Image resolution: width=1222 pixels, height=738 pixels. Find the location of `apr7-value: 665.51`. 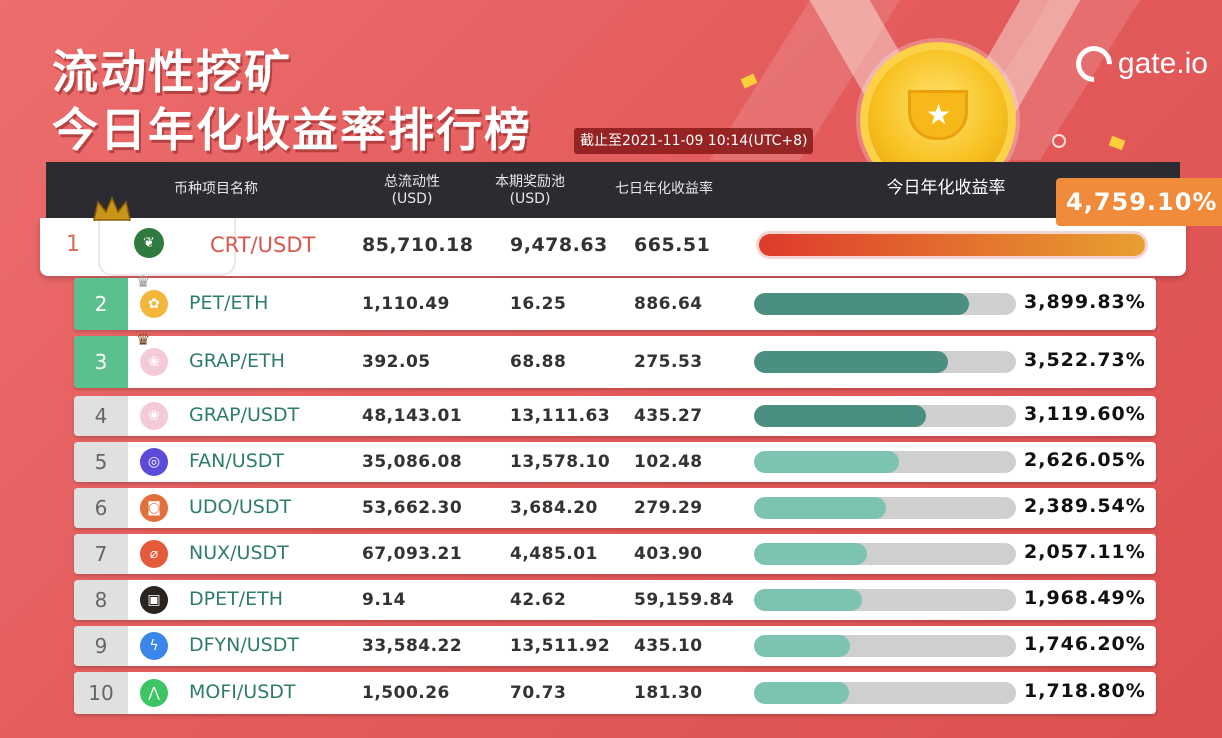

apr7-value: 665.51 is located at coordinates (672, 245).